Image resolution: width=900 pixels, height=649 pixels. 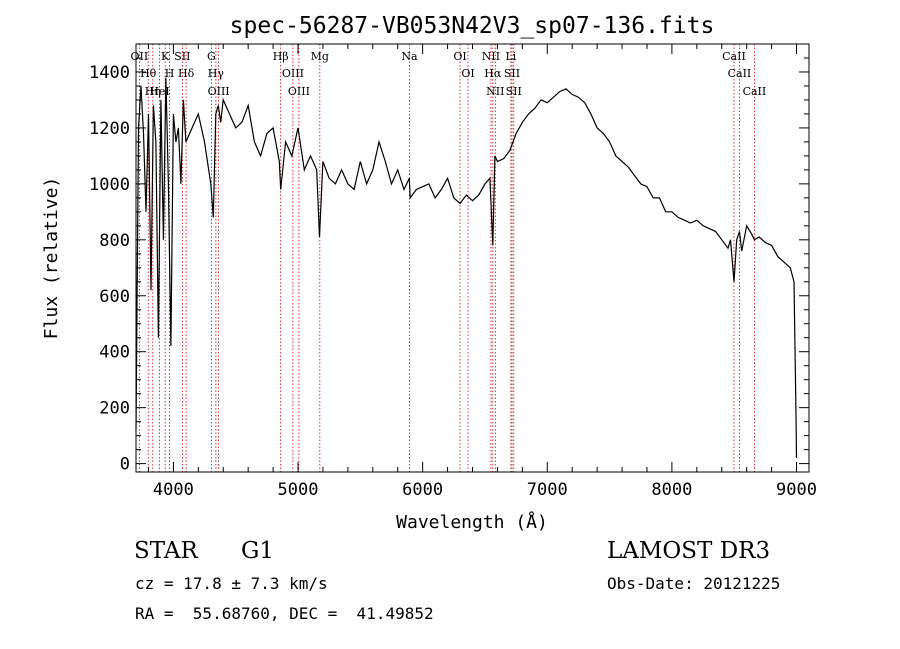 I want to click on y-tick-label: 400, so click(x=114, y=353).